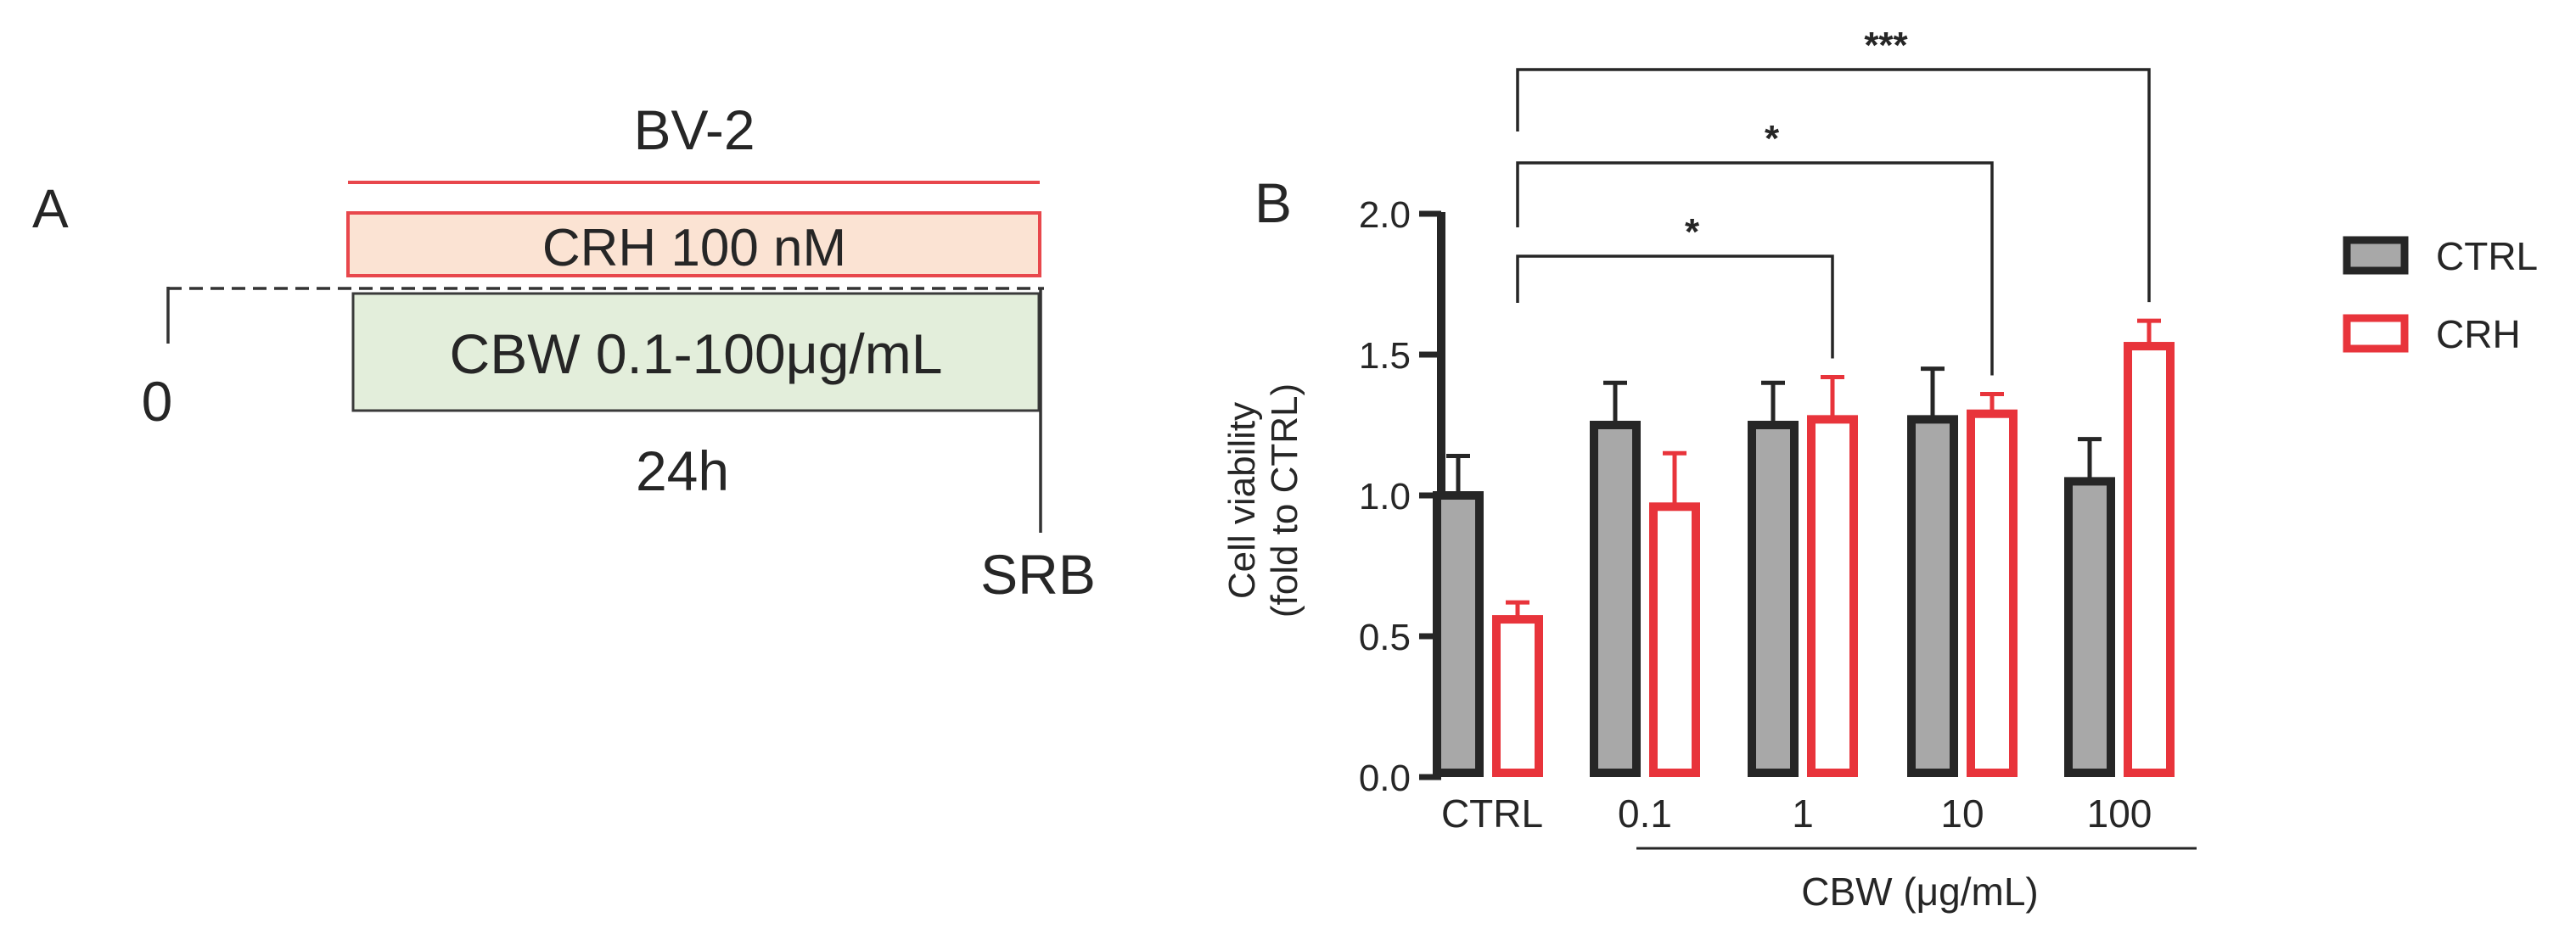  I want to click on cbw-box-label: CBW 0.1-100μg/mL, so click(696, 353).